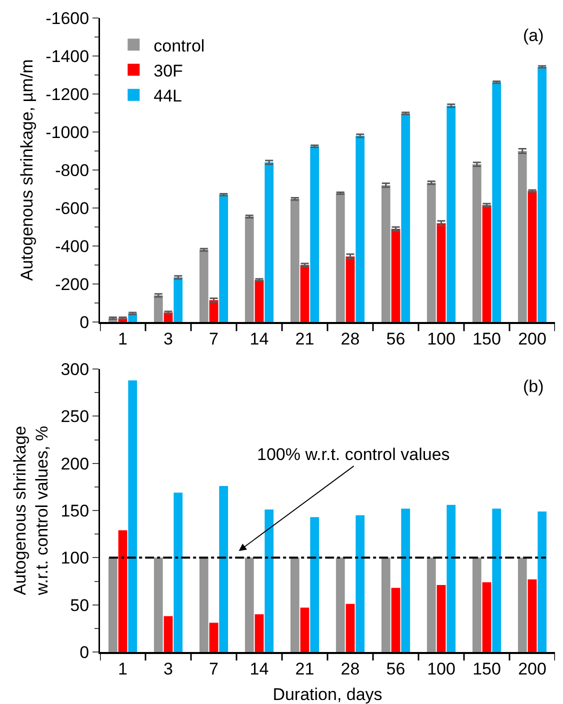  What do you see at coordinates (75, 510) in the screenshot?
I see `y-tick-label: 150` at bounding box center [75, 510].